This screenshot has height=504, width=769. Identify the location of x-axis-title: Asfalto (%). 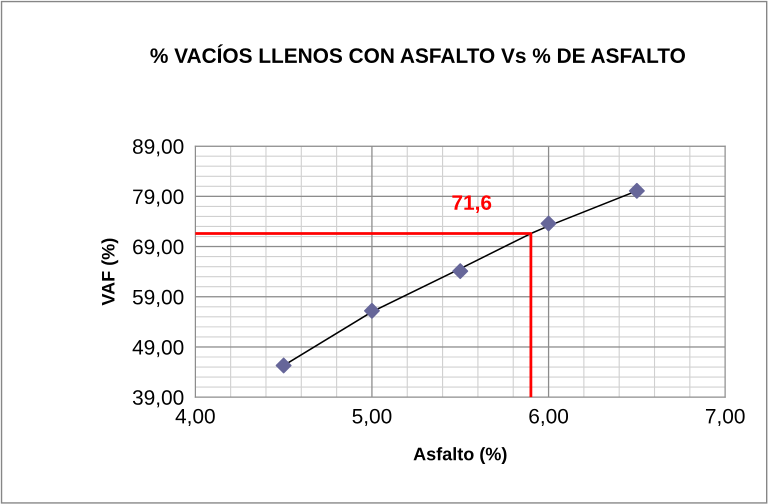
(460, 455).